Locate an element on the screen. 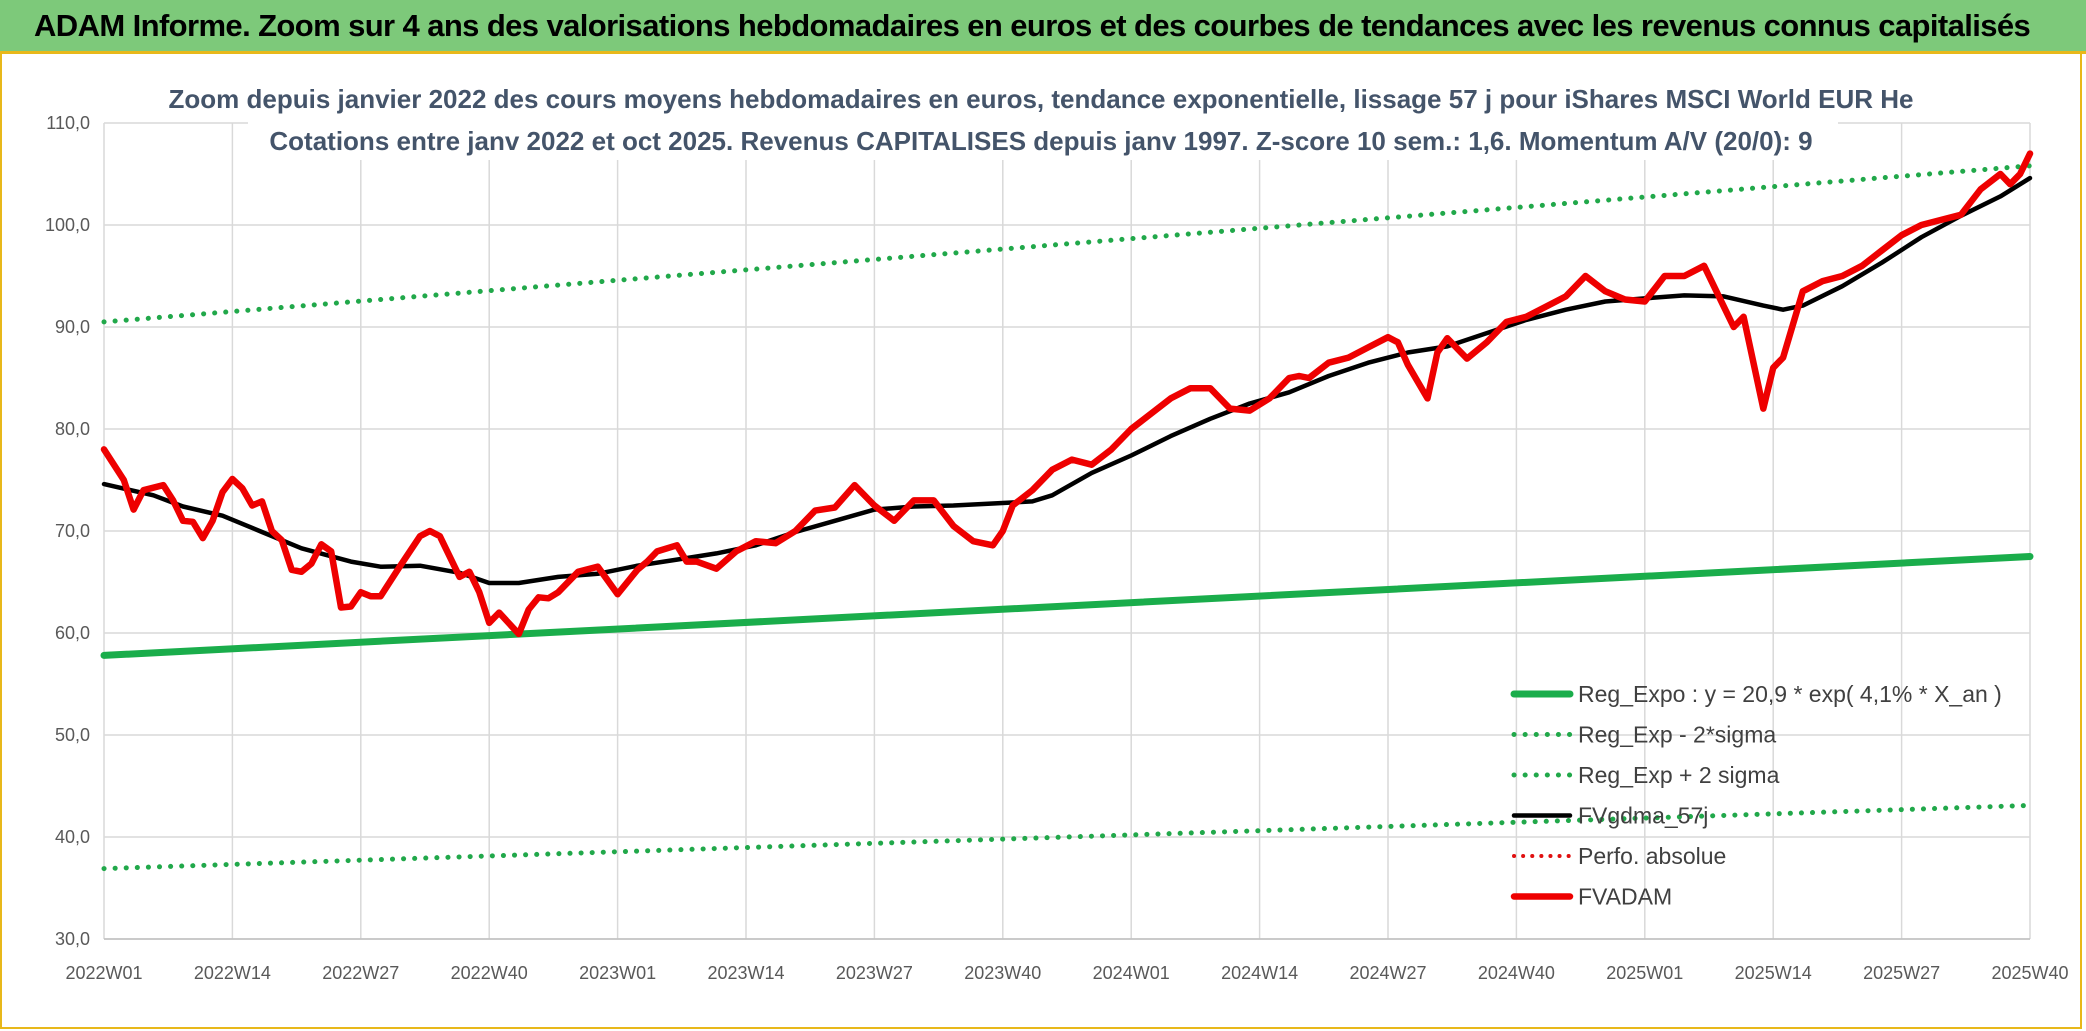 Image resolution: width=2086 pixels, height=1031 pixels. x-tick-label: 2022W14 is located at coordinates (232, 973).